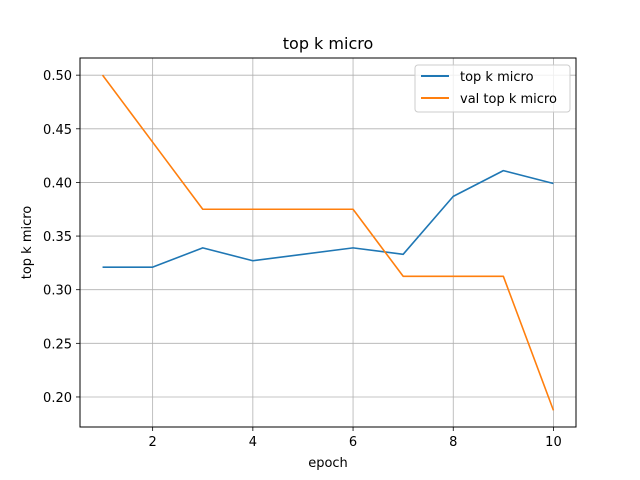  I want to click on y-tick-label: 0.40, so click(57, 183).